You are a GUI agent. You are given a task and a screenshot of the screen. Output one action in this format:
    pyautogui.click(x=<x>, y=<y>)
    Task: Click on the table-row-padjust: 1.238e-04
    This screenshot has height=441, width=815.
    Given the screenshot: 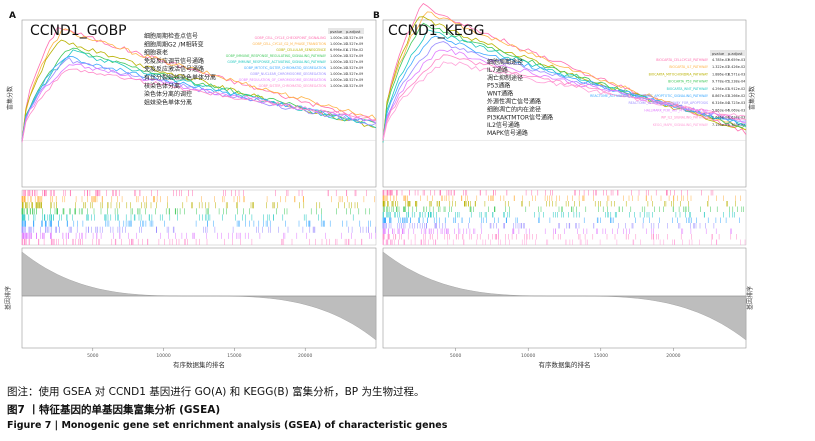 What is the action you would take?
    pyautogui.click(x=736, y=82)
    